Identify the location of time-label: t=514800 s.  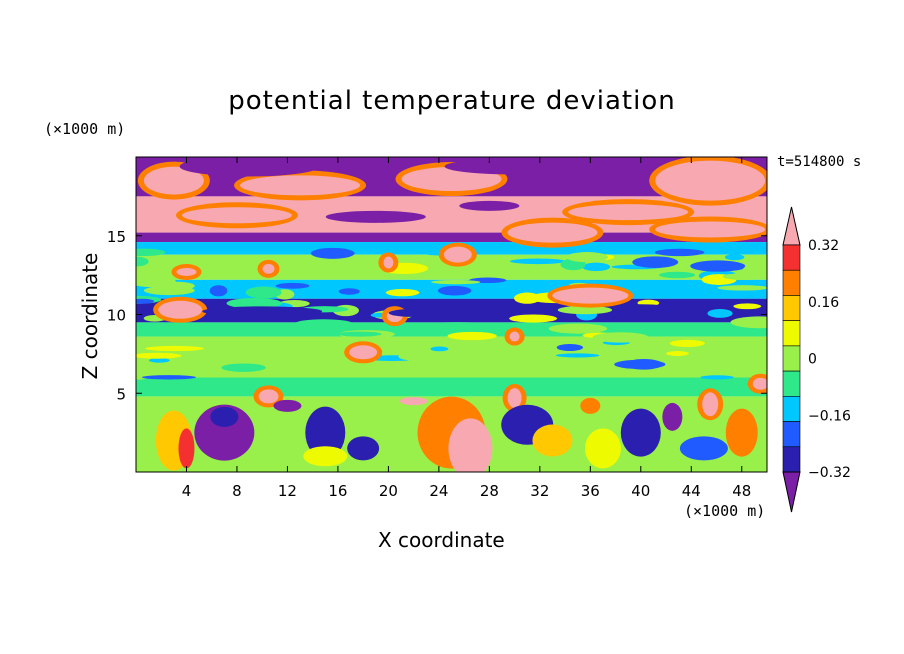
(819, 162).